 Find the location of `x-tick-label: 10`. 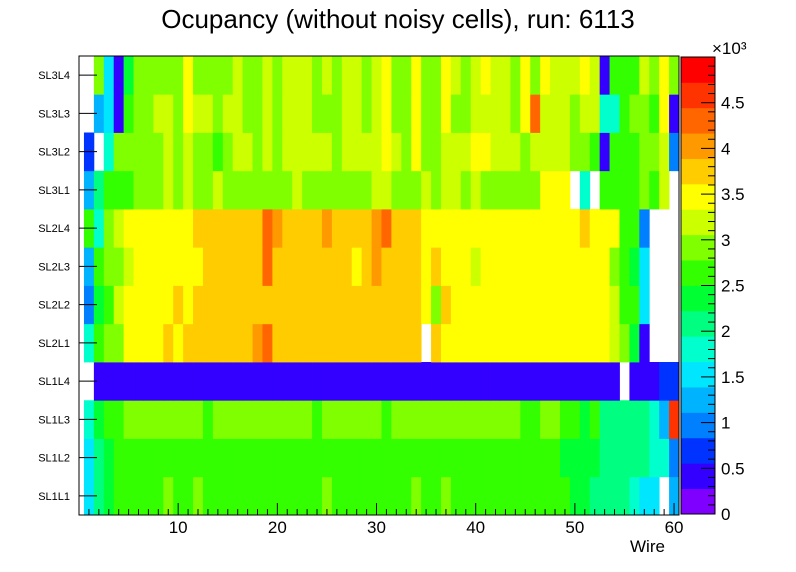

x-tick-label: 10 is located at coordinates (178, 527).